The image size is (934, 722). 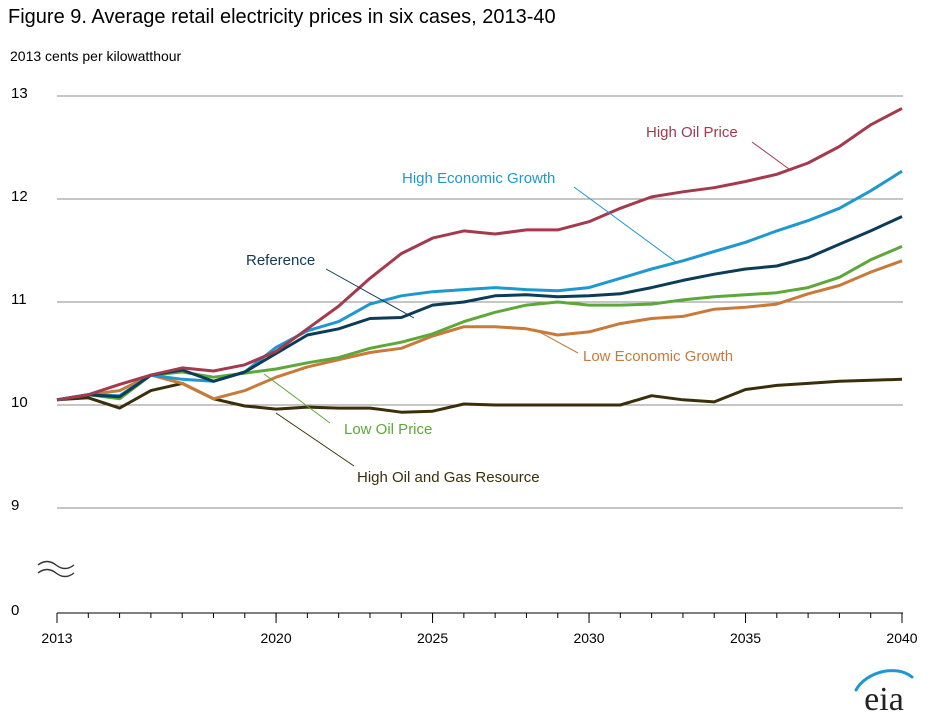 I want to click on y-tick-label: 11, so click(x=19, y=299).